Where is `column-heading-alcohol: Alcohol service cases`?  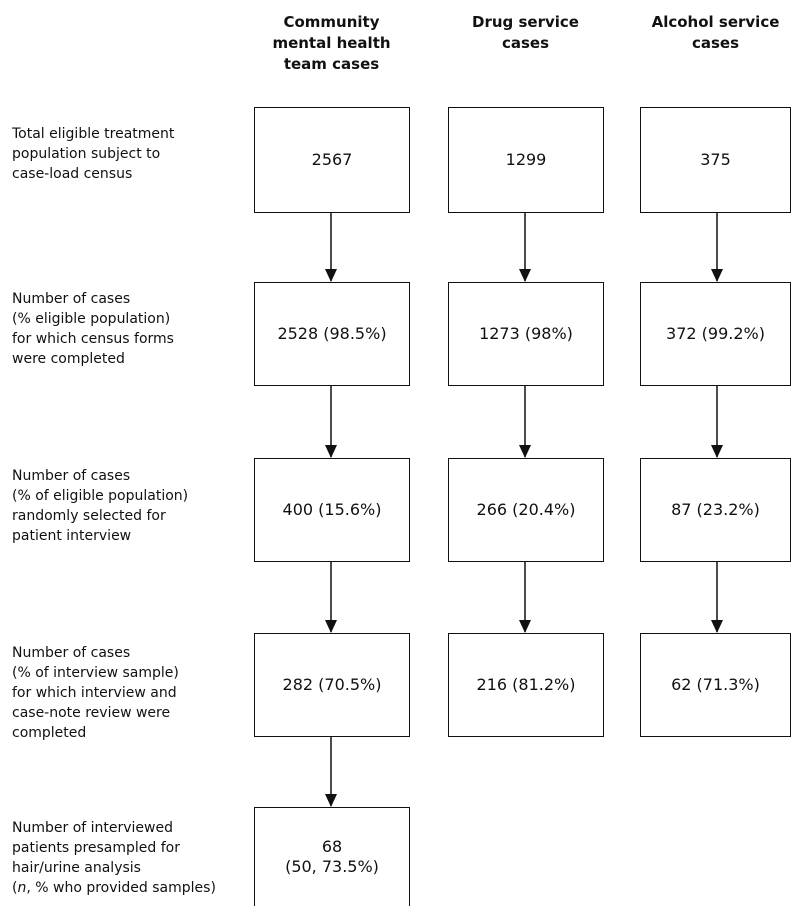
column-heading-alcohol: Alcohol service cases is located at coordinates (715, 32).